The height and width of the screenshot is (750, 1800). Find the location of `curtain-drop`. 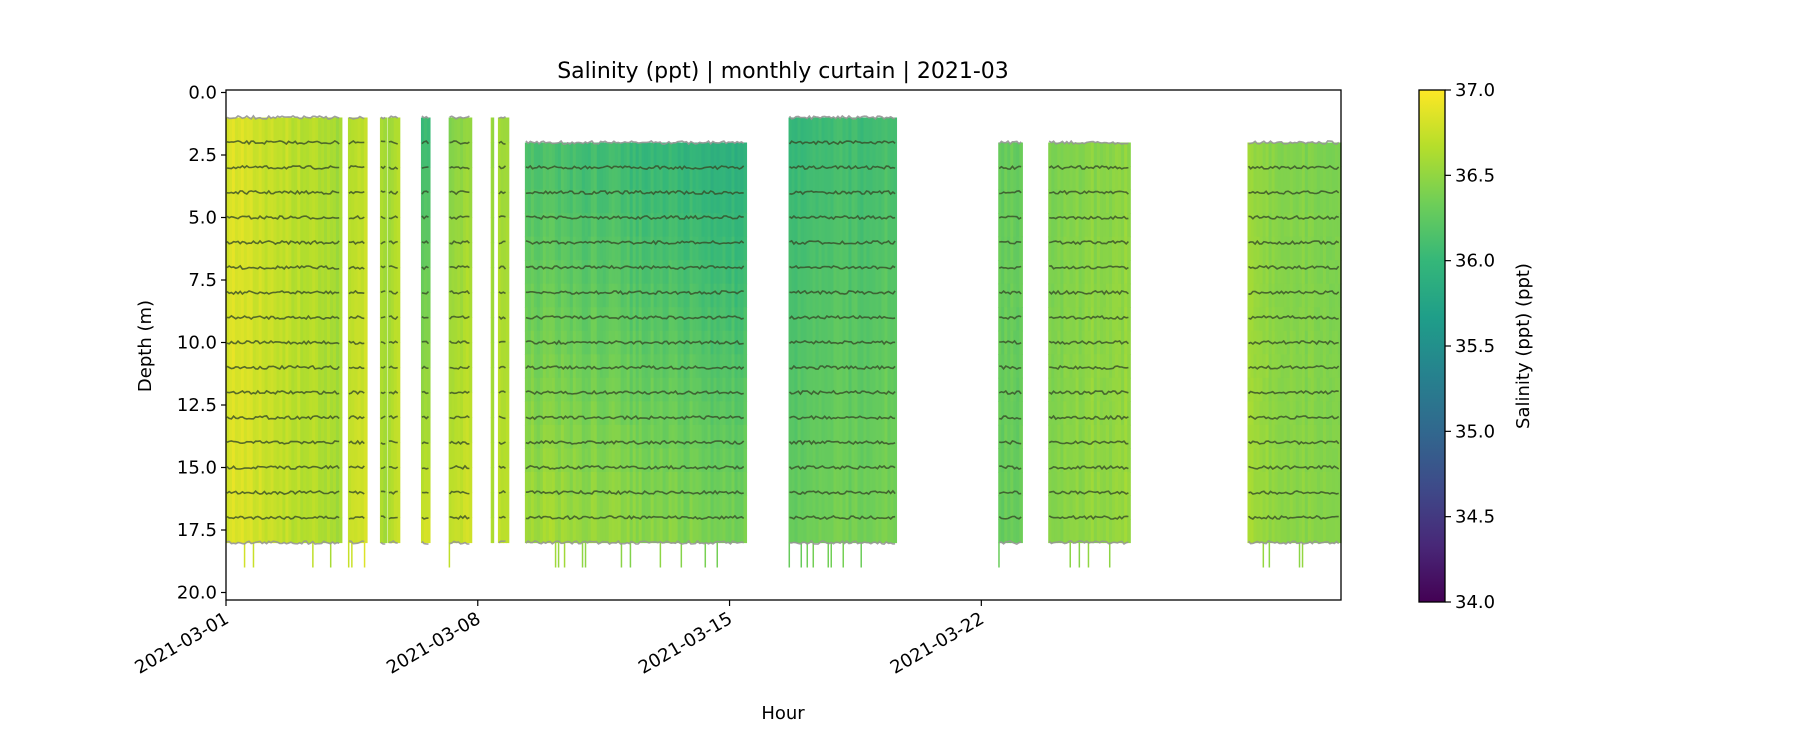

curtain-drop is located at coordinates (244, 555).